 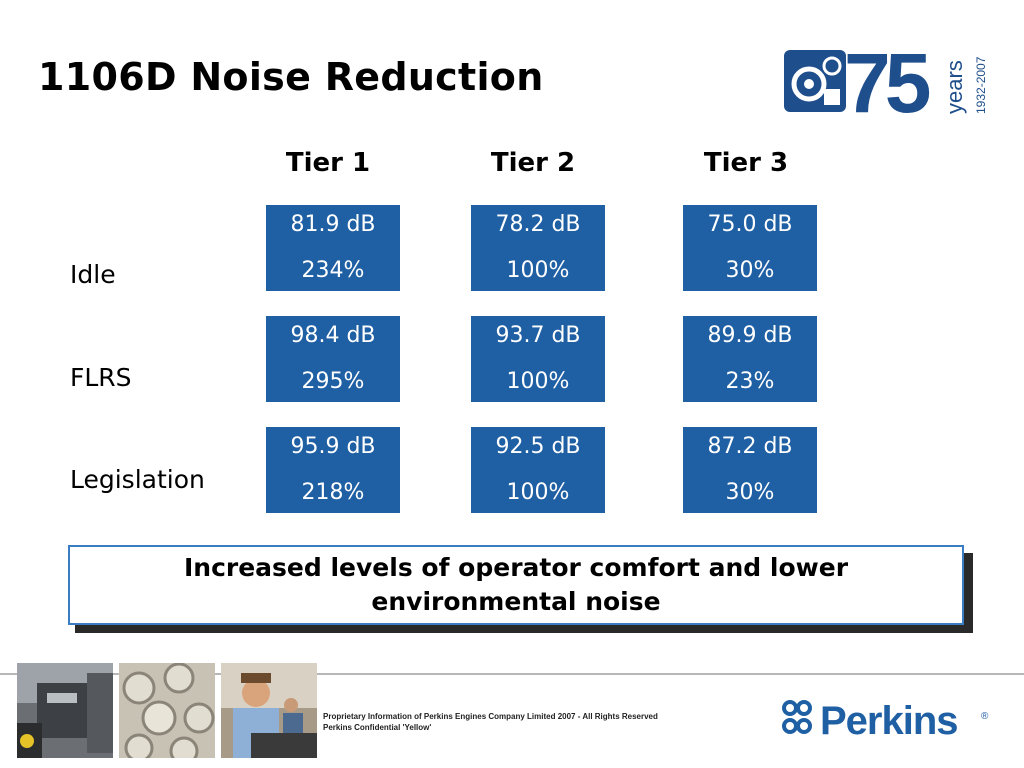 What do you see at coordinates (981, 85) in the screenshot?
I see `logo-dates: 1932-2007` at bounding box center [981, 85].